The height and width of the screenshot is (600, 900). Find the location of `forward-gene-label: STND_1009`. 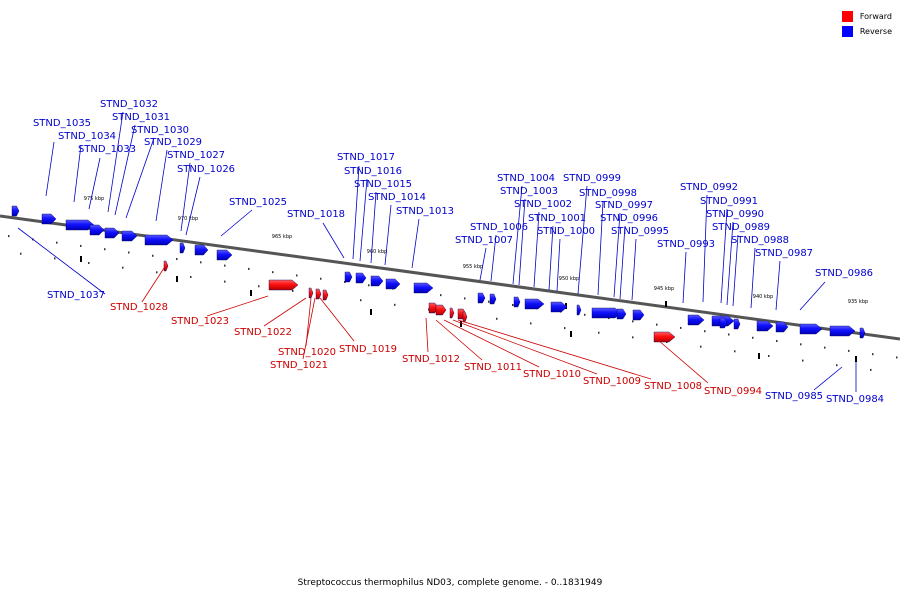

forward-gene-label: STND_1009 is located at coordinates (612, 381).